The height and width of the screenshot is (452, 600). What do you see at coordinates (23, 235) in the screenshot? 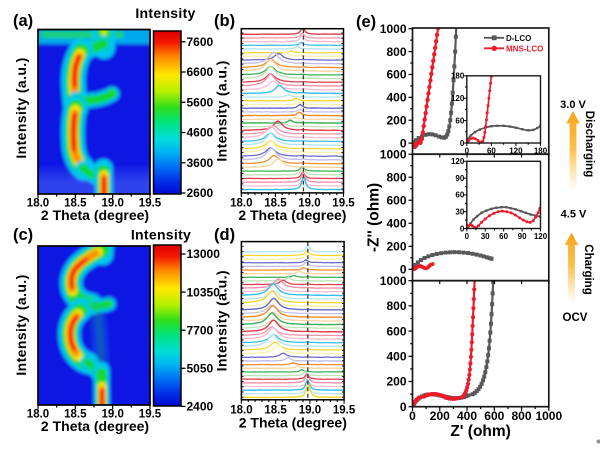
I see `svg-text: (c)` at bounding box center [23, 235].